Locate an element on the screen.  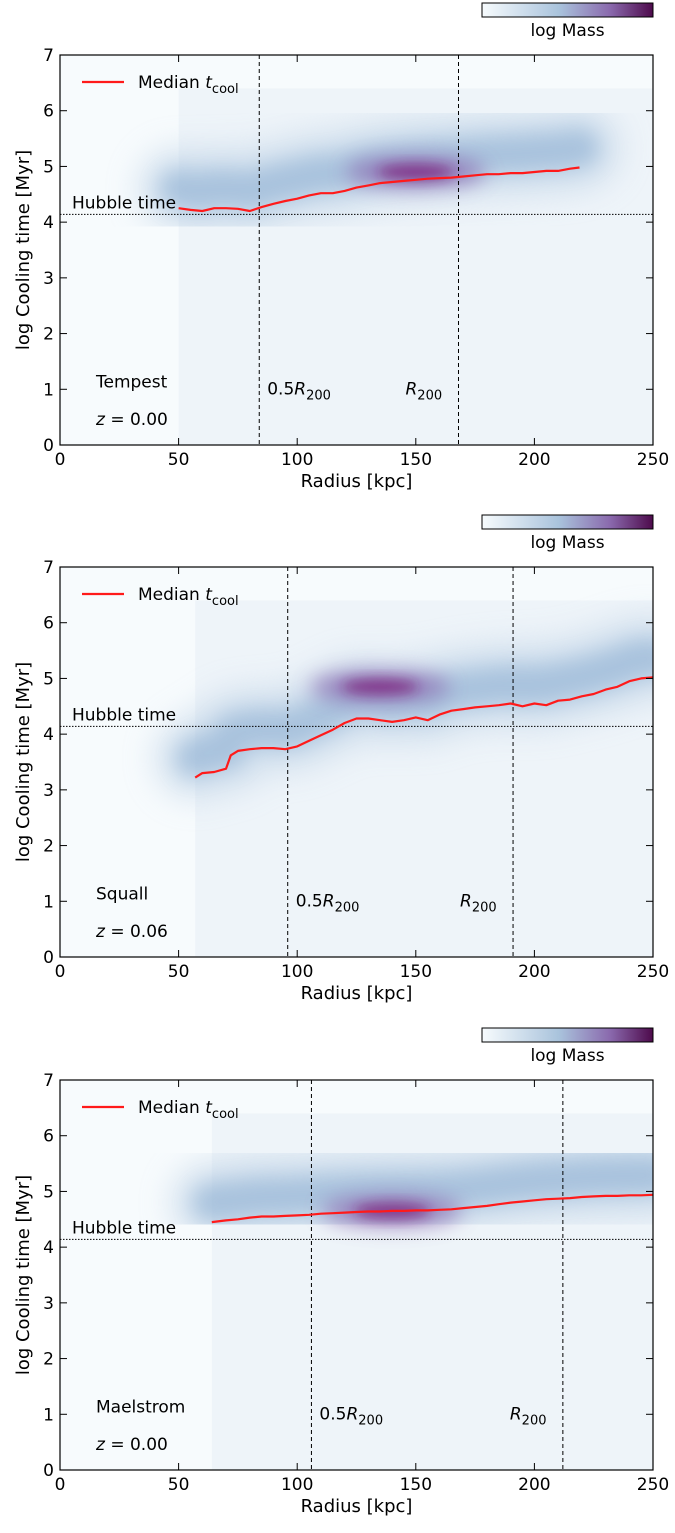
heatmap-band is located at coordinates (422, 1189).